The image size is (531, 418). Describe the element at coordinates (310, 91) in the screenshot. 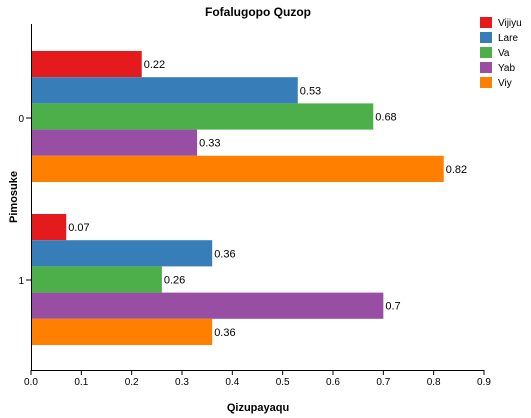

I see `data-label-lare-0: 0.53` at that location.